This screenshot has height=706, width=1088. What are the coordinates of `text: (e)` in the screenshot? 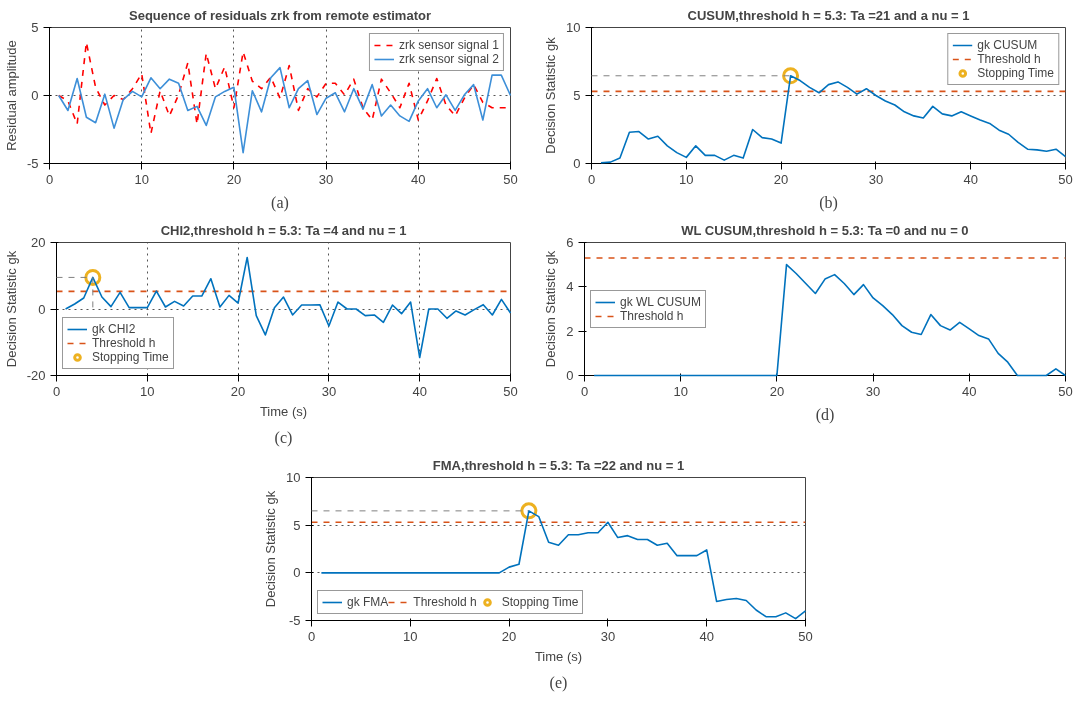 It's located at (558, 682).